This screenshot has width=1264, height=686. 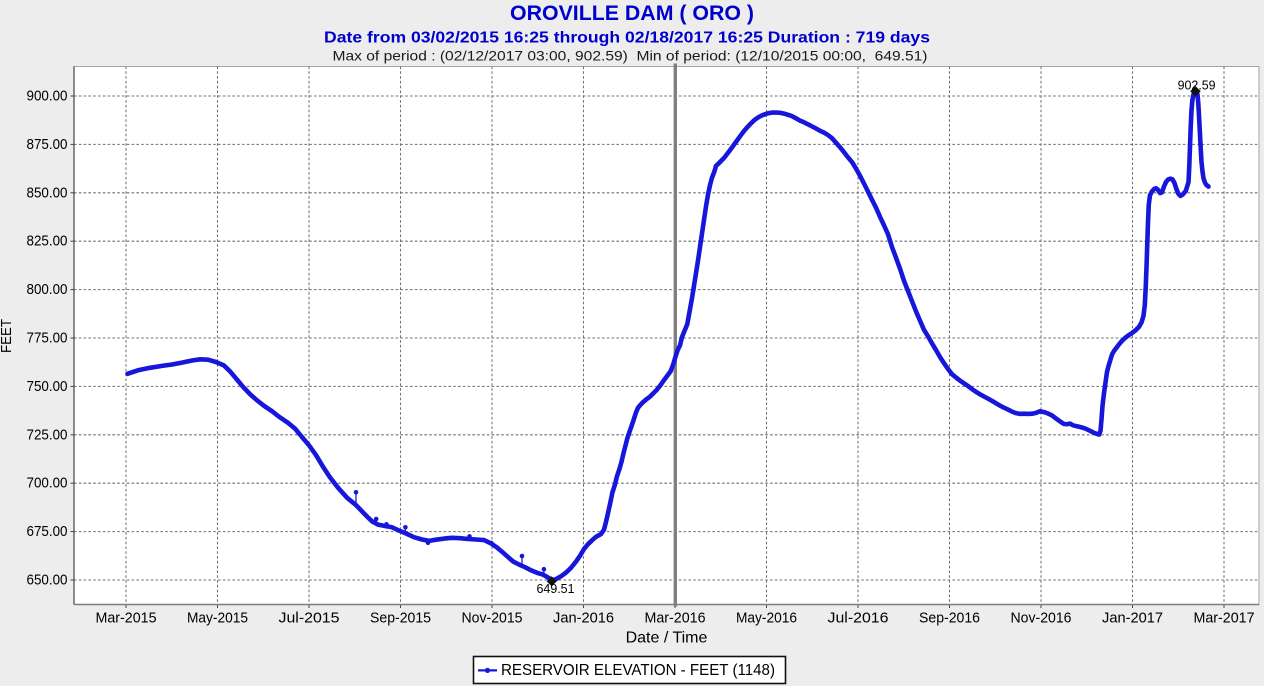 What do you see at coordinates (949, 618) in the screenshot?
I see `svg-text: Sep-2016` at bounding box center [949, 618].